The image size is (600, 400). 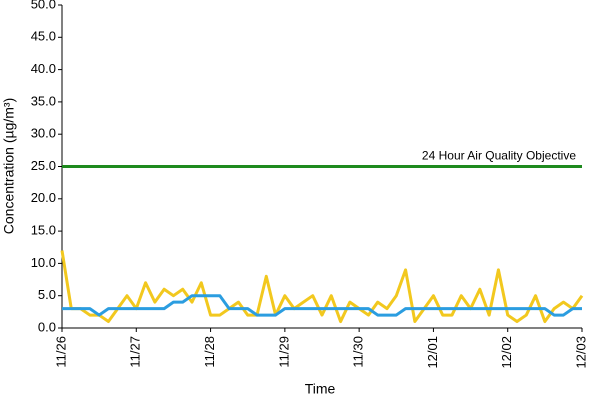 I want to click on y-tick-label: 50.0, so click(x=43, y=5).